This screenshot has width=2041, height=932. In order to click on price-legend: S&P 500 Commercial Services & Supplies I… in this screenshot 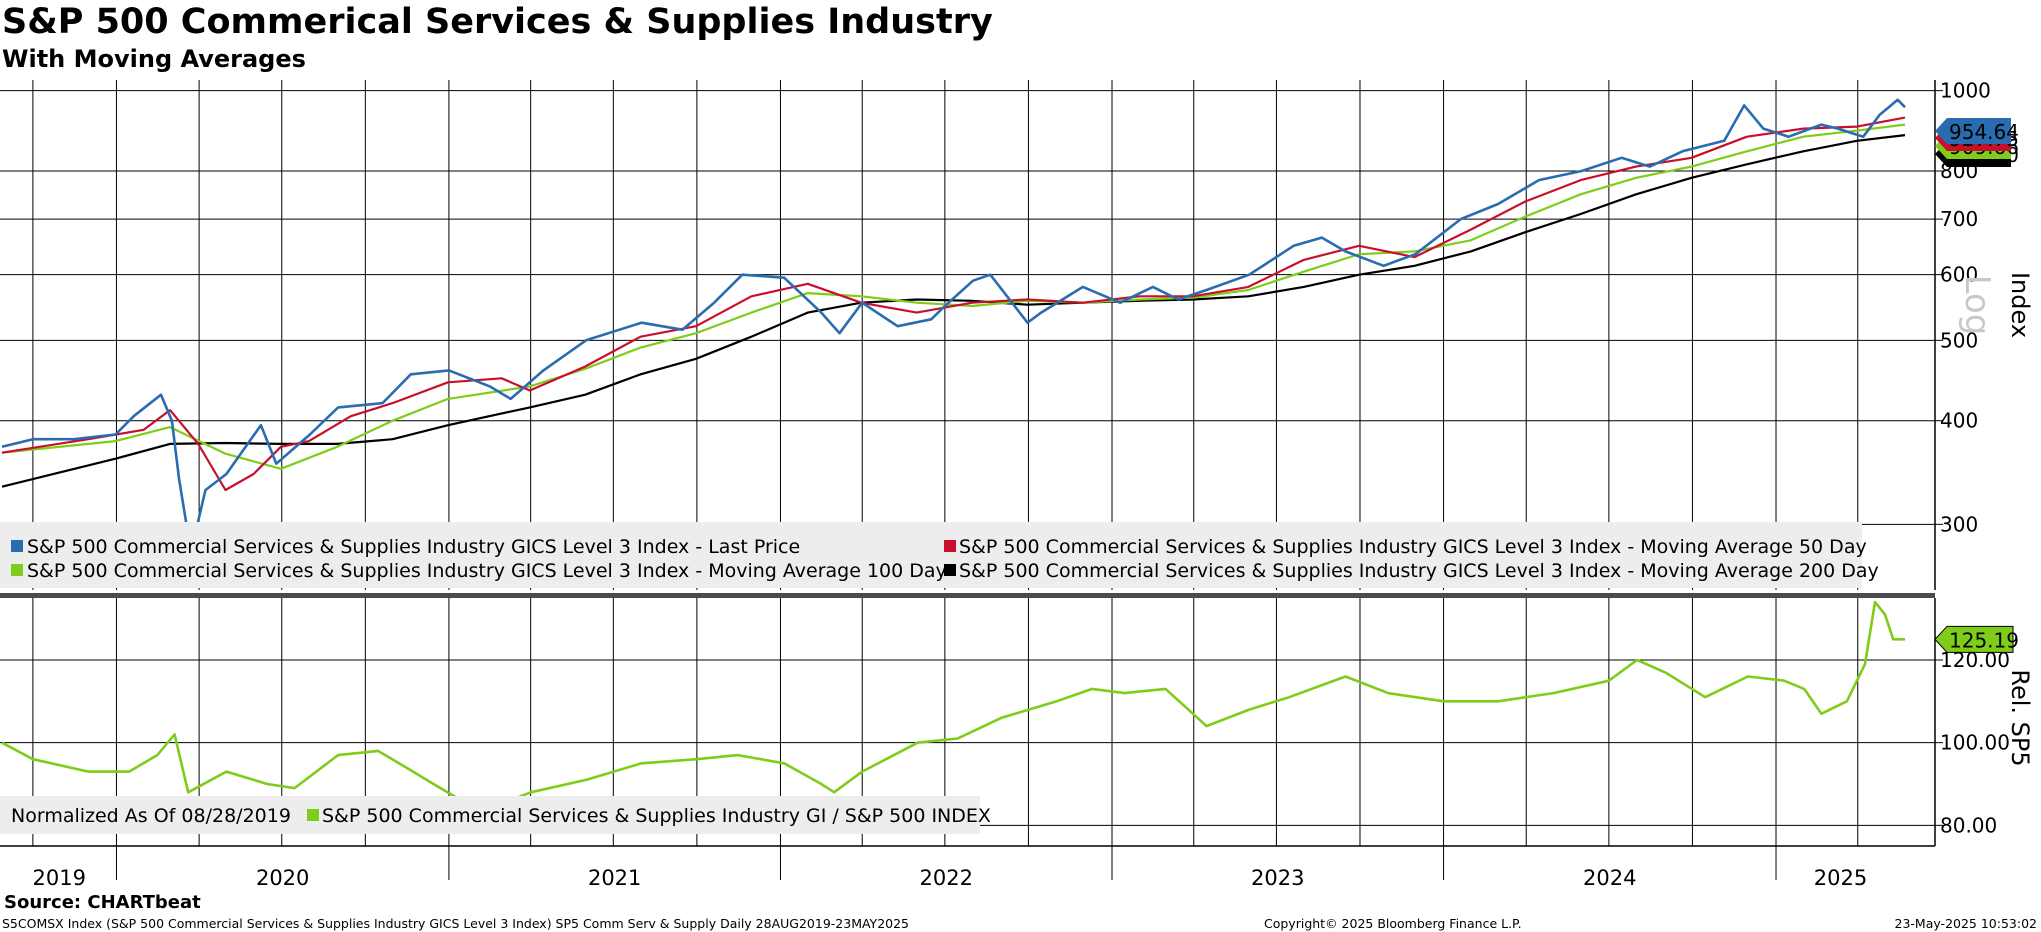, I will do `click(939, 555)`.